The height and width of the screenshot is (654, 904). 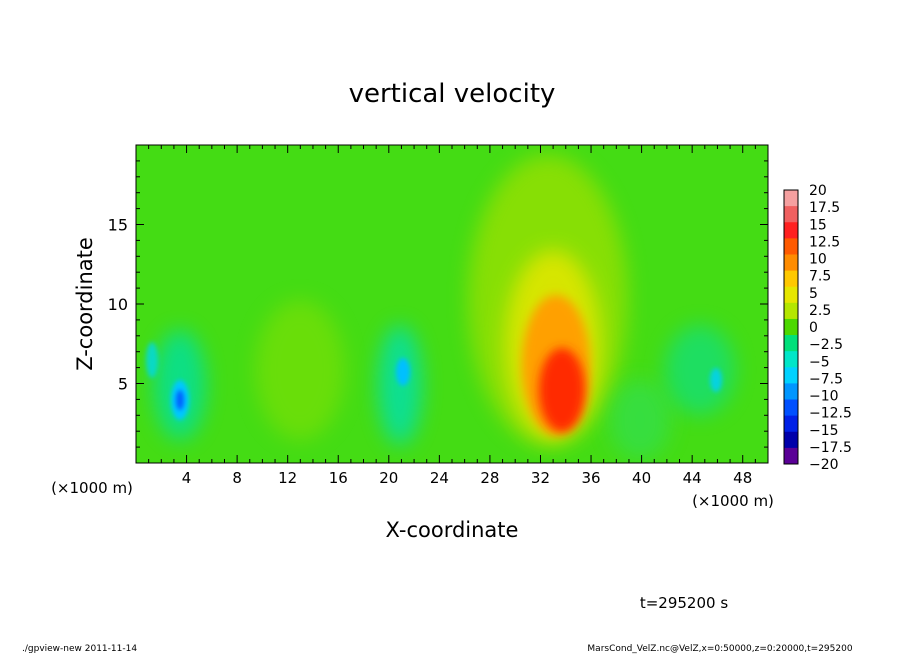 What do you see at coordinates (300, 370) in the screenshot?
I see `heatmap-patch-warm` at bounding box center [300, 370].